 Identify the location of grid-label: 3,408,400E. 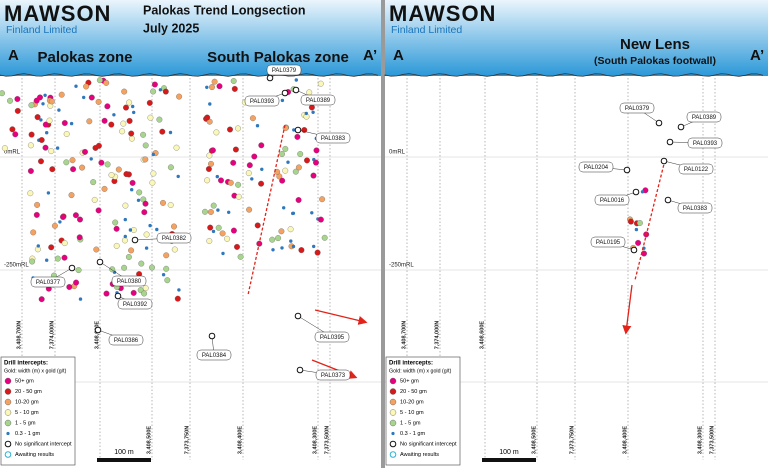
(240, 440).